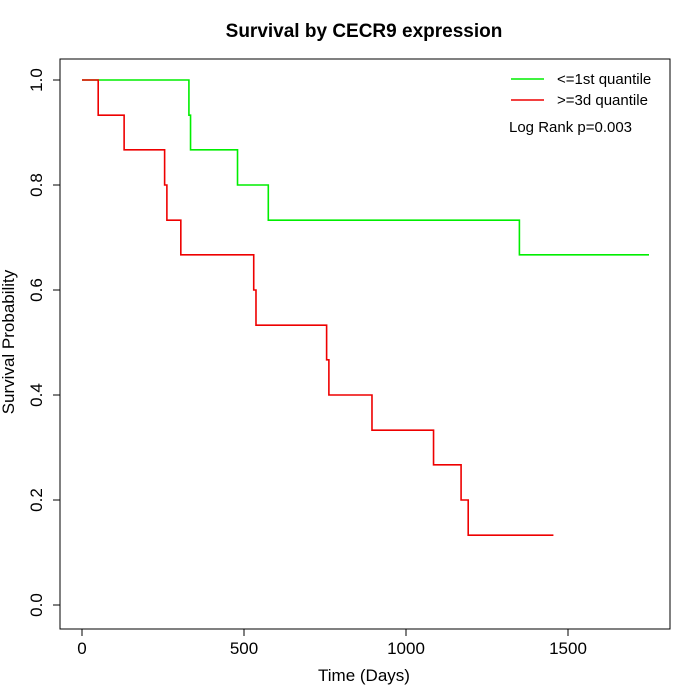 The image size is (700, 700). Describe the element at coordinates (36, 500) in the screenshot. I see `y-tick-label: 0.2` at that location.